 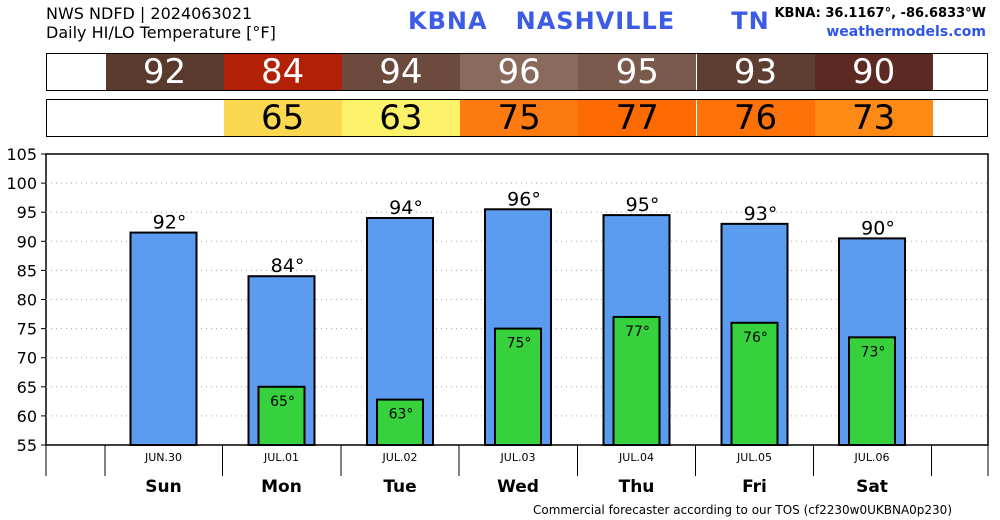 I want to click on low-temp-cell, so click(x=164, y=118).